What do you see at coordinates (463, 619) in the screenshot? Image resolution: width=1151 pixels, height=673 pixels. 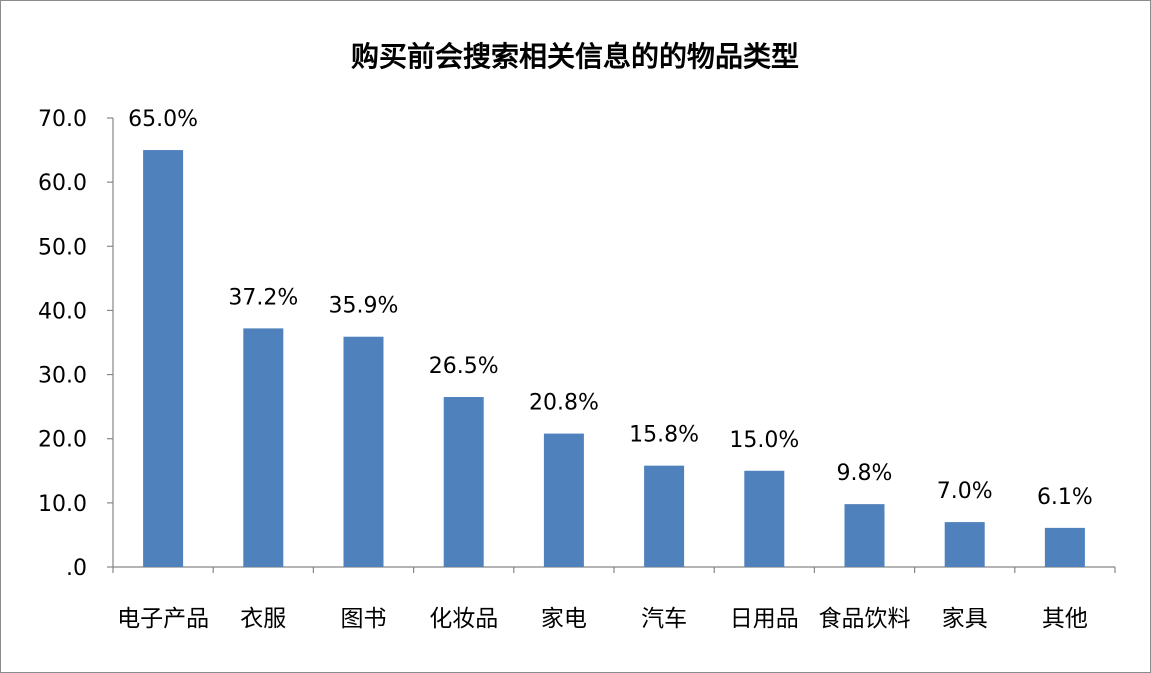 I see `x-tick-label: 化妆品` at bounding box center [463, 619].